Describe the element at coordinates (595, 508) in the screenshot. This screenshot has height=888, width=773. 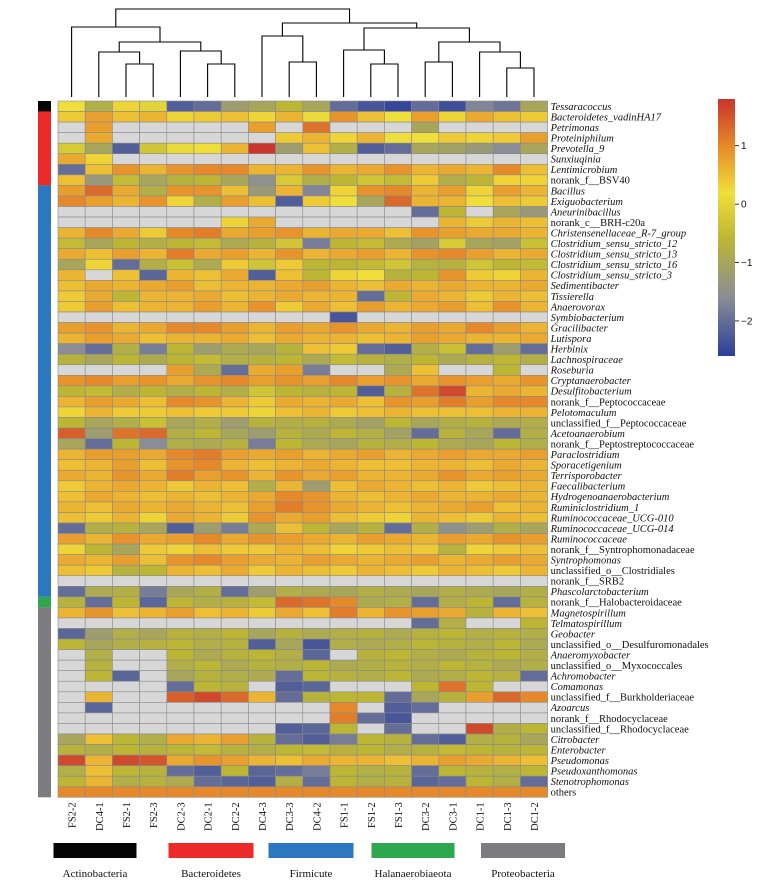
I see `row-label: Ruminiclostridium_1` at that location.